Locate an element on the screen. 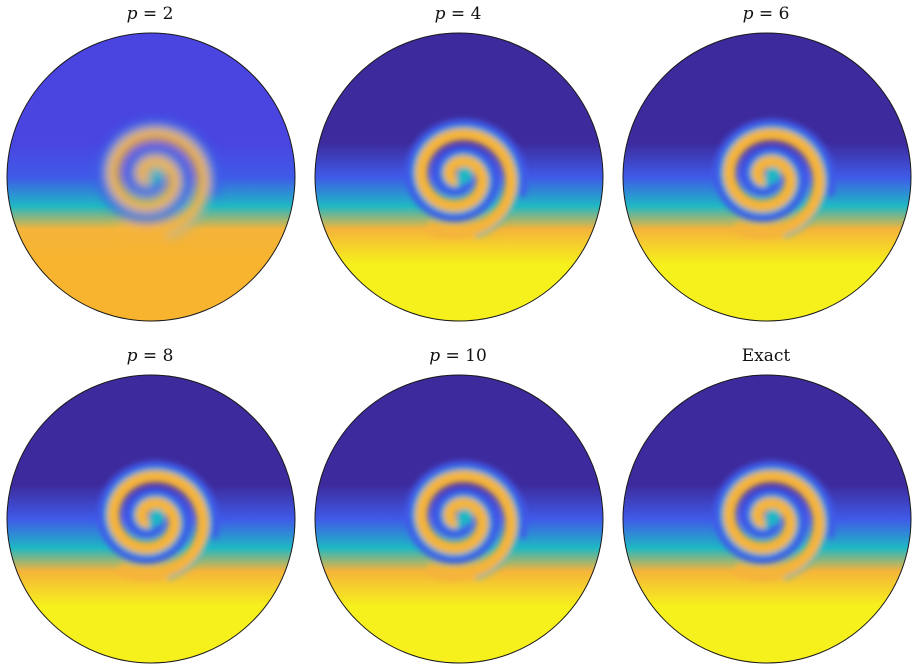 This screenshot has height=669, width=913. panel-title: Exact is located at coordinates (766, 356).